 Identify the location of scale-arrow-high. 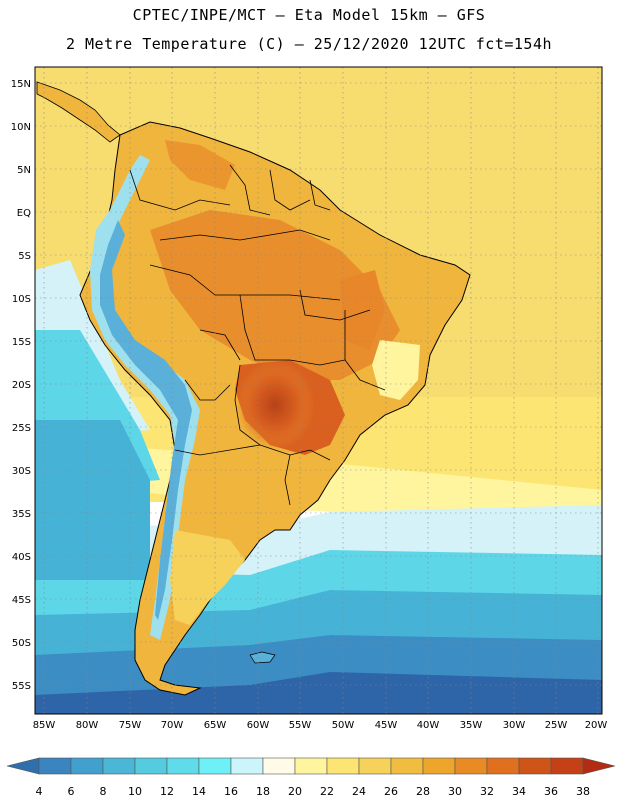
(599, 766).